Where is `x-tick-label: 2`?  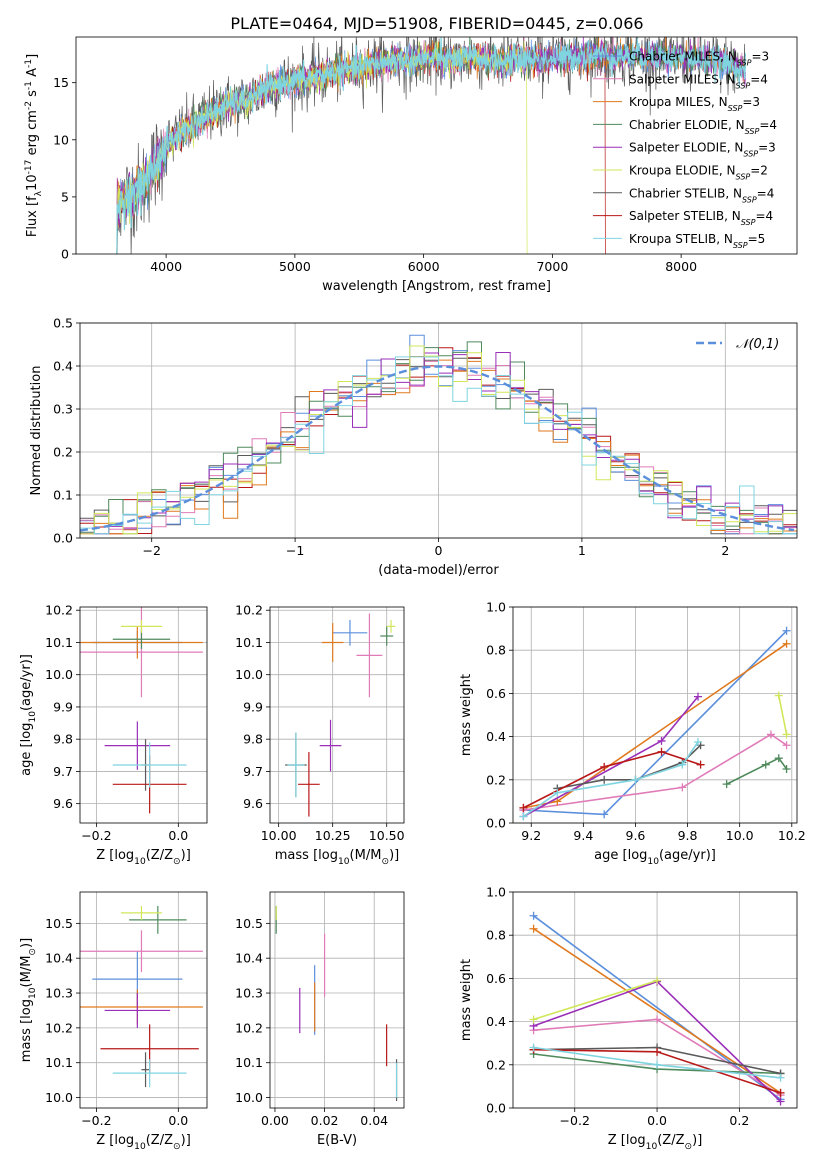
x-tick-label: 2 is located at coordinates (725, 550).